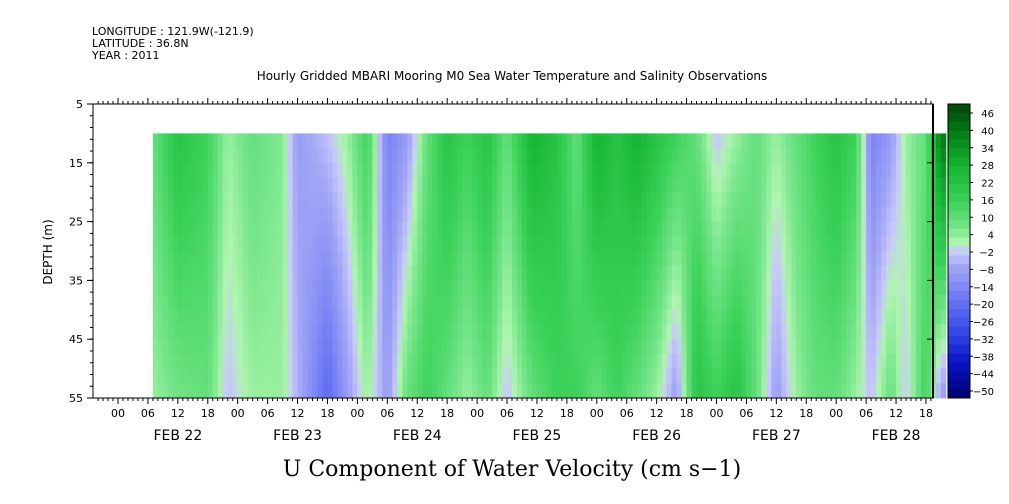 Image resolution: width=1009 pixels, height=504 pixels. Describe the element at coordinates (687, 413) in the screenshot. I see `x-hour-label: 18` at that location.